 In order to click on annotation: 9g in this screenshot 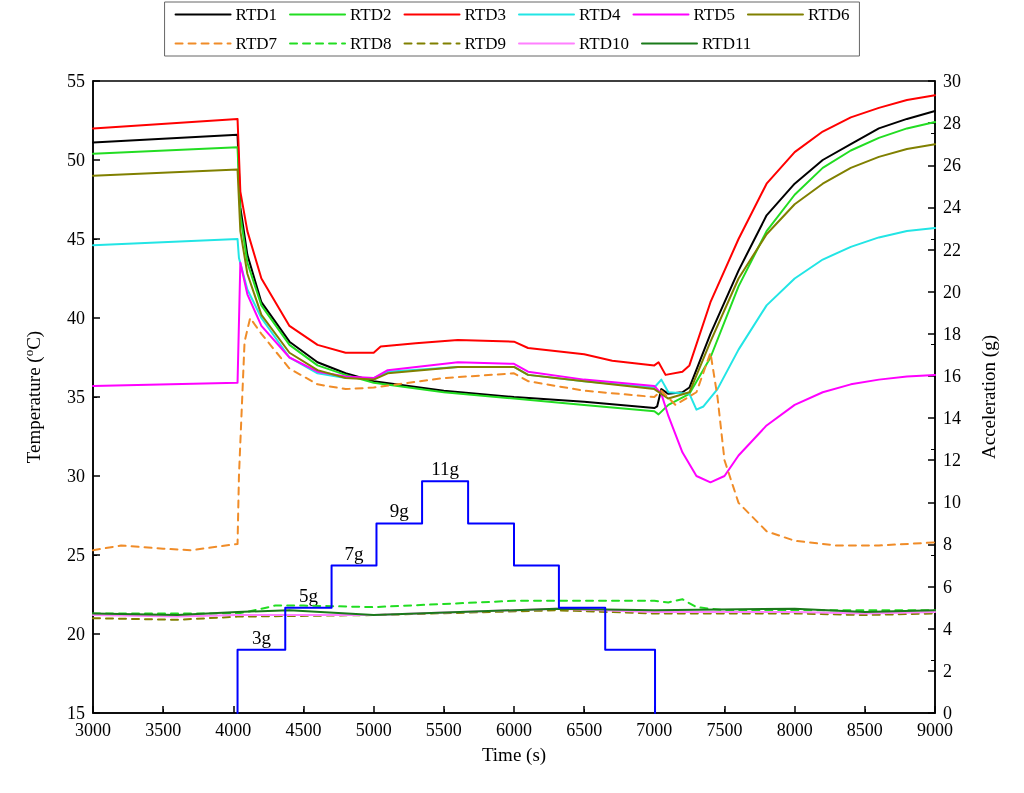, I will do `click(399, 511)`.